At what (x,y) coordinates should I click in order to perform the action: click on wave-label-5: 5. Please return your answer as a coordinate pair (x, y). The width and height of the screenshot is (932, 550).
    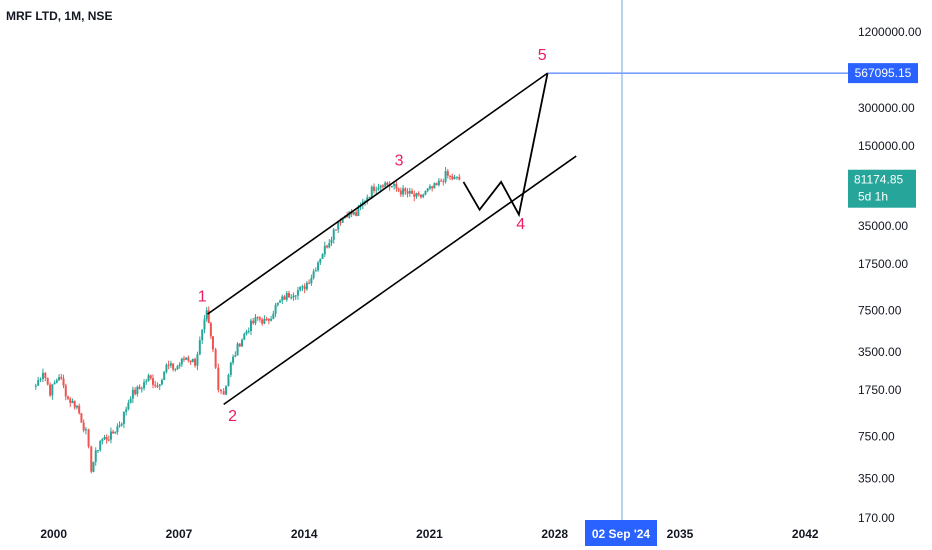
    Looking at the image, I should click on (542, 55).